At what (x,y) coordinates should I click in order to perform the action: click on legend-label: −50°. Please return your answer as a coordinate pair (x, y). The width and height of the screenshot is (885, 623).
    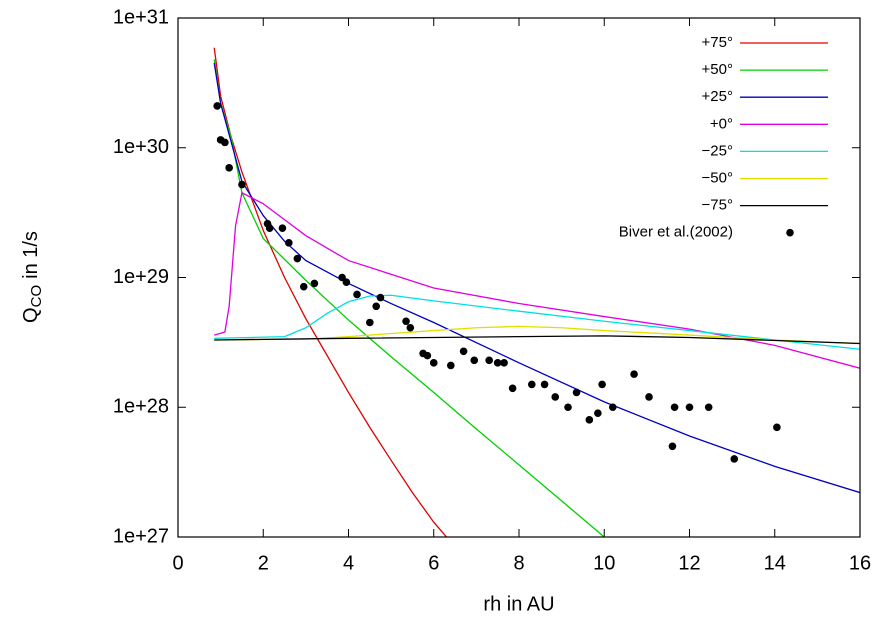
    Looking at the image, I should click on (717, 177).